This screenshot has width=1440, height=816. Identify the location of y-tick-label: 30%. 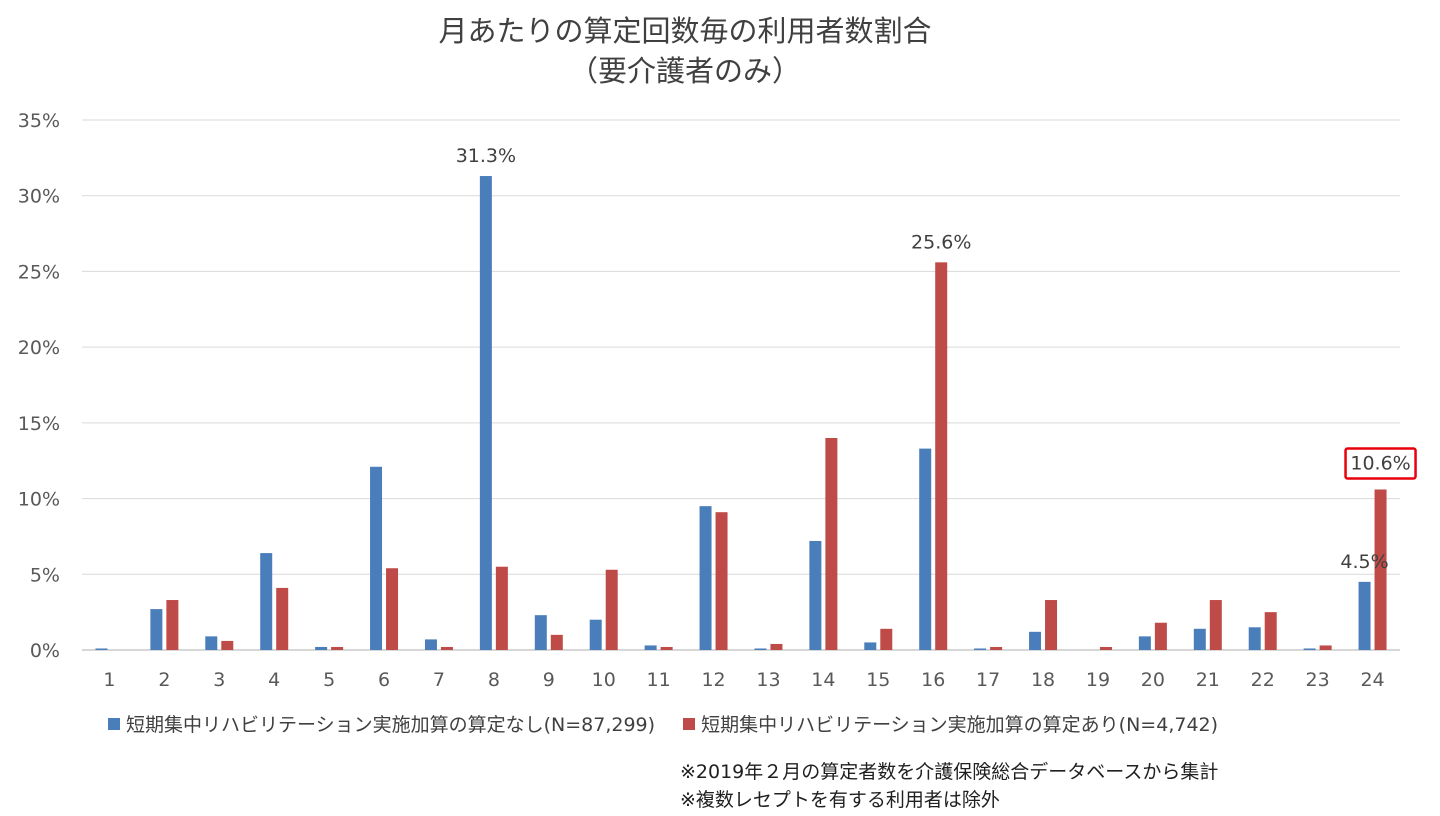
(39, 197).